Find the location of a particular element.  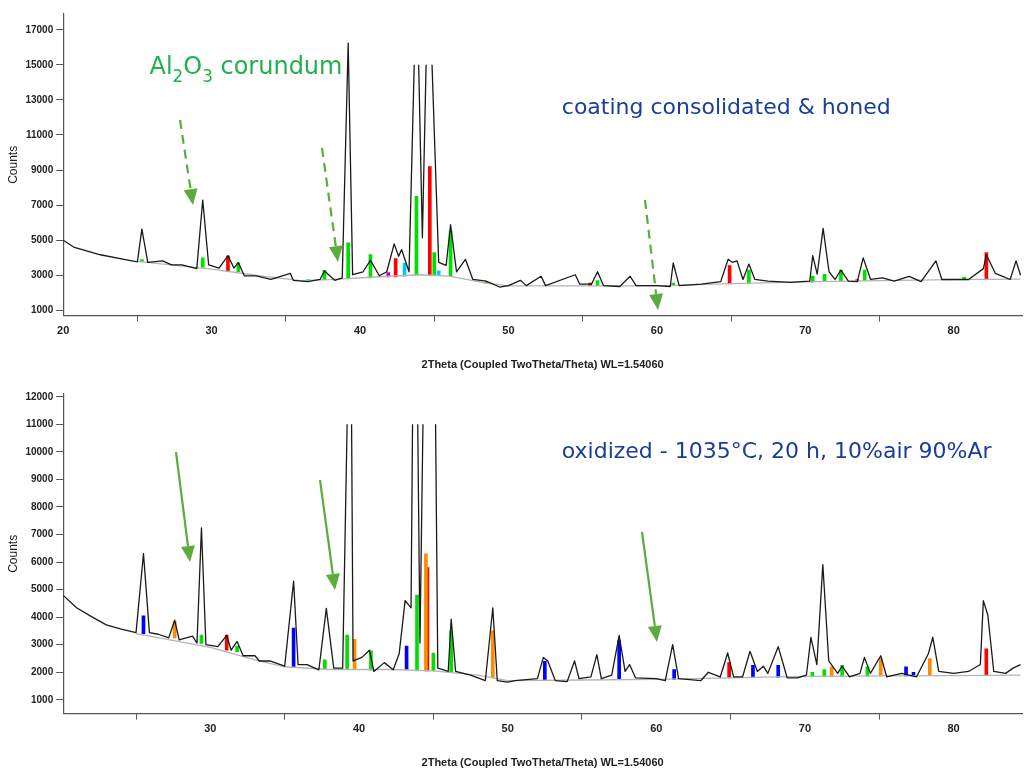

y-tick-label: 8000 is located at coordinates (42, 506).